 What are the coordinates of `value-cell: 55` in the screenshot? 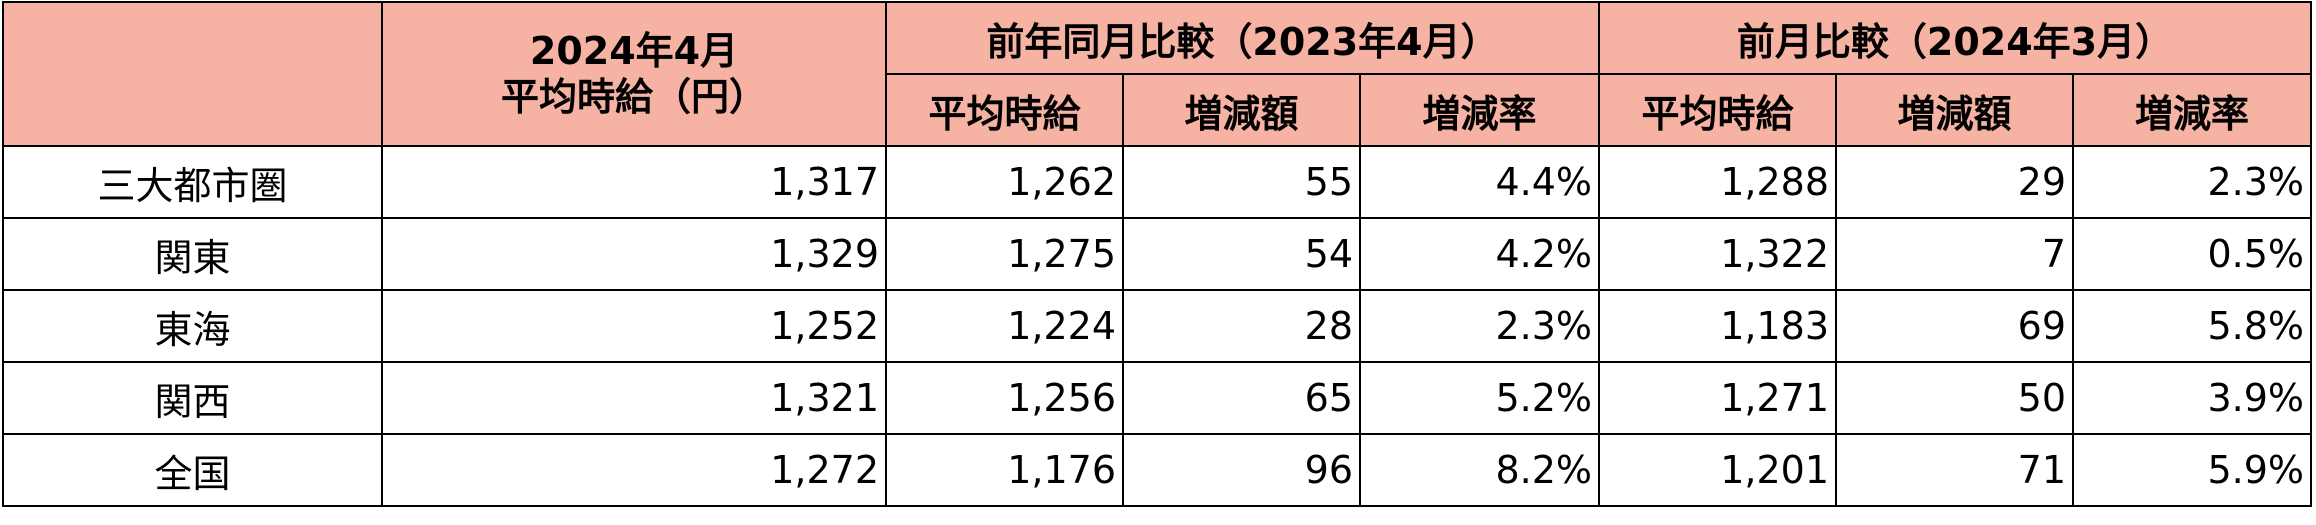 It's located at (1241, 182).